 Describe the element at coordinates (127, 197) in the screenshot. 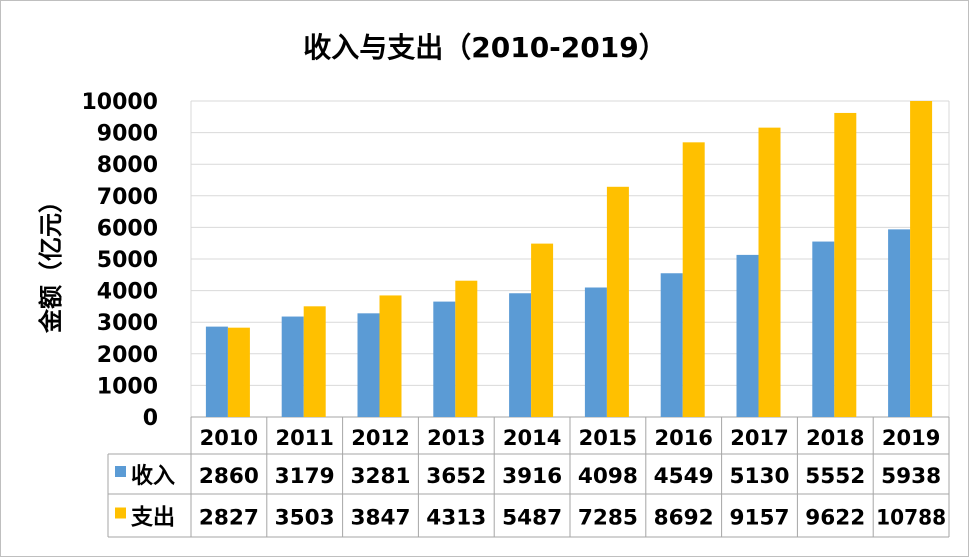

I see `y-tick-label: 7000` at that location.